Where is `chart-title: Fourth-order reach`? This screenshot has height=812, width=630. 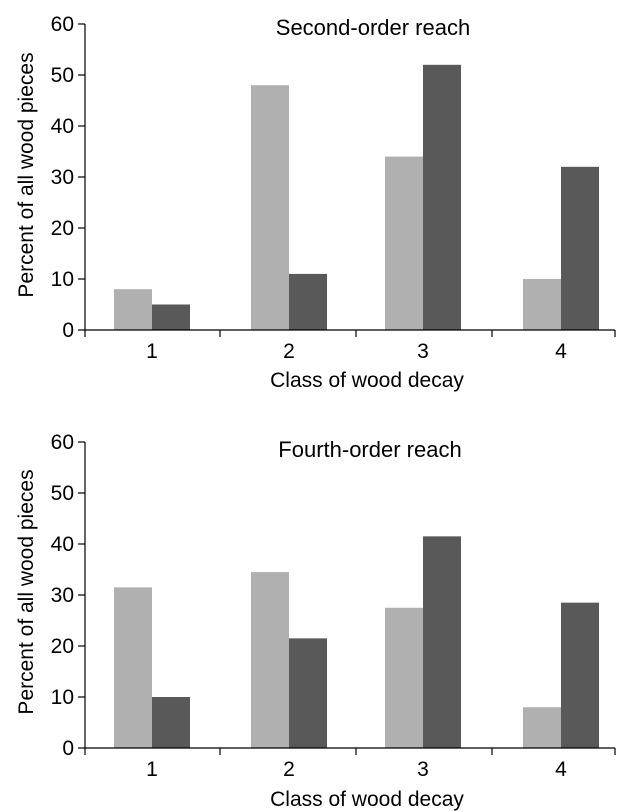 chart-title: Fourth-order reach is located at coordinates (369, 449).